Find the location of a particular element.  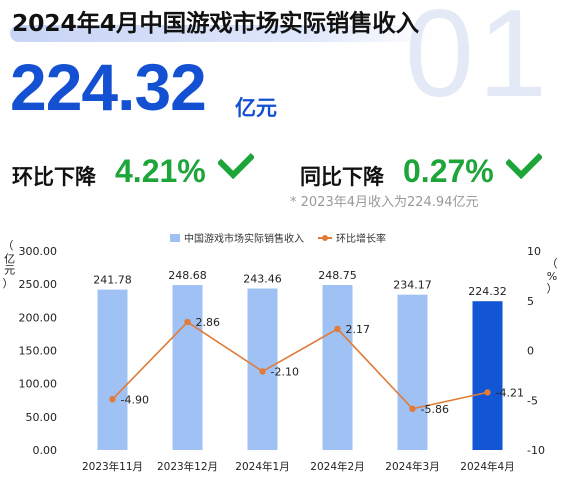

page-title: 2024年4月中国游戏市场实际销售收入 is located at coordinates (215, 23).